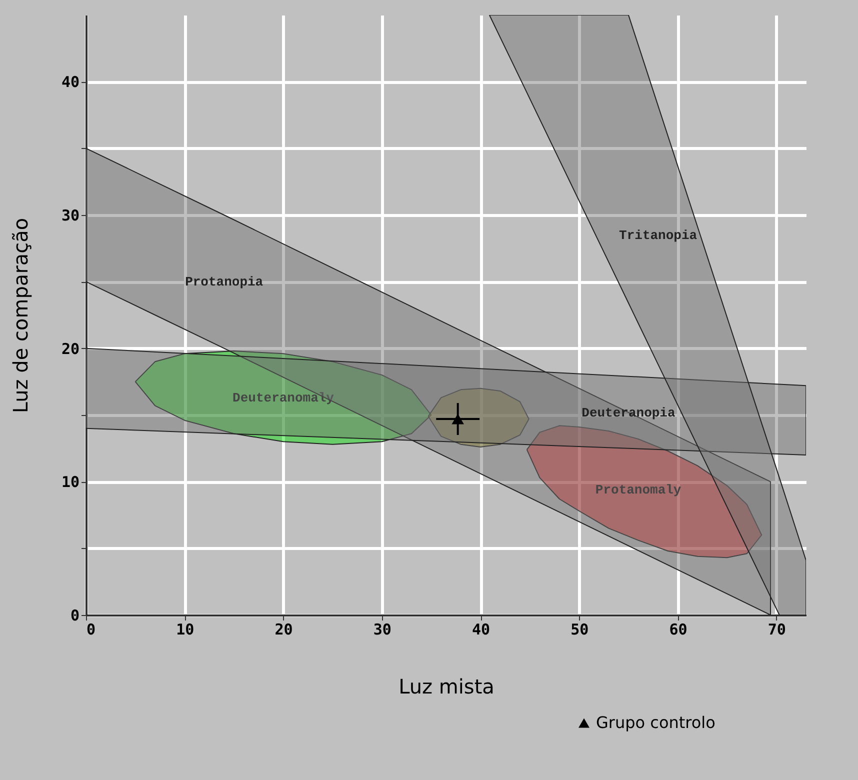  What do you see at coordinates (283, 629) in the screenshot?
I see `x-tick-label: 20` at bounding box center [283, 629].